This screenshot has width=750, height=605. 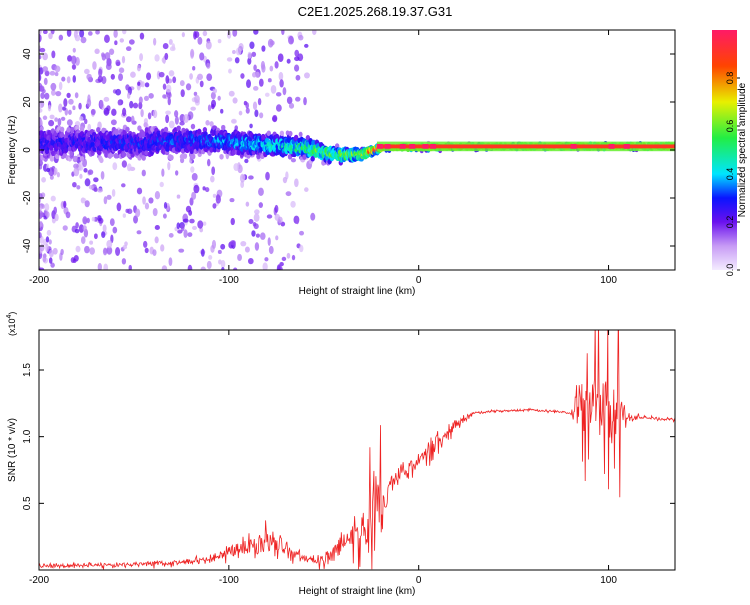 I want to click on y-tick-label: 0.5, so click(x=27, y=503).